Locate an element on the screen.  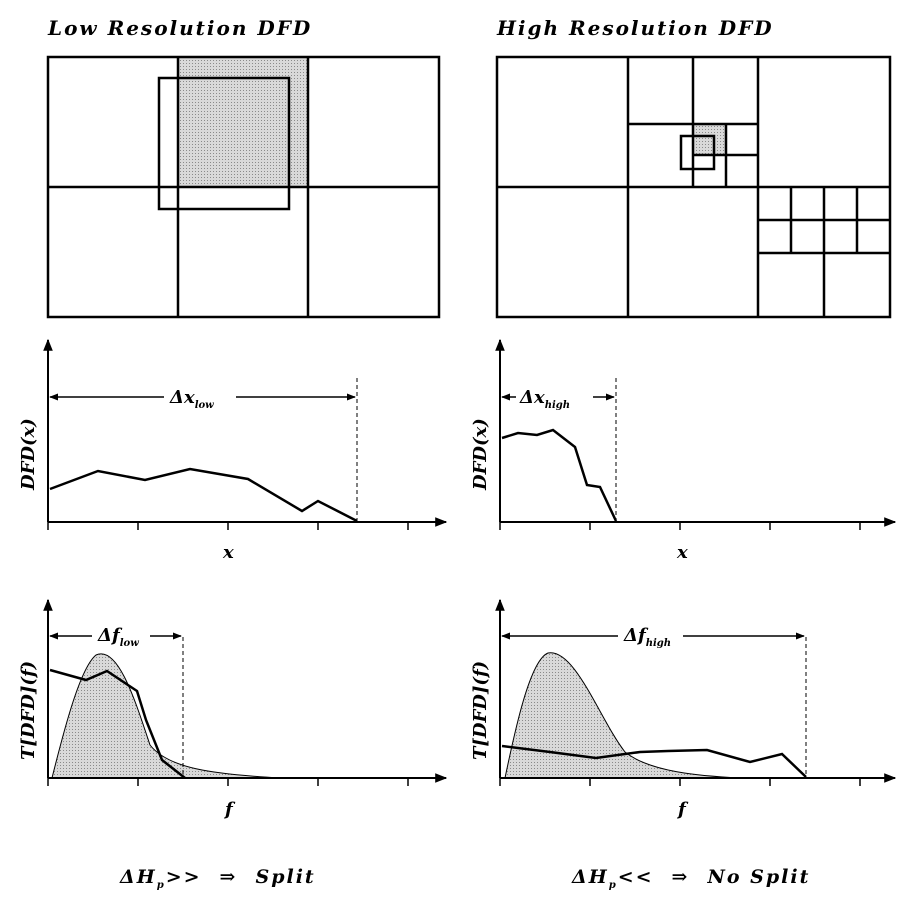
right-dfd-ylabel: DFD(x) is located at coordinates (480, 454).